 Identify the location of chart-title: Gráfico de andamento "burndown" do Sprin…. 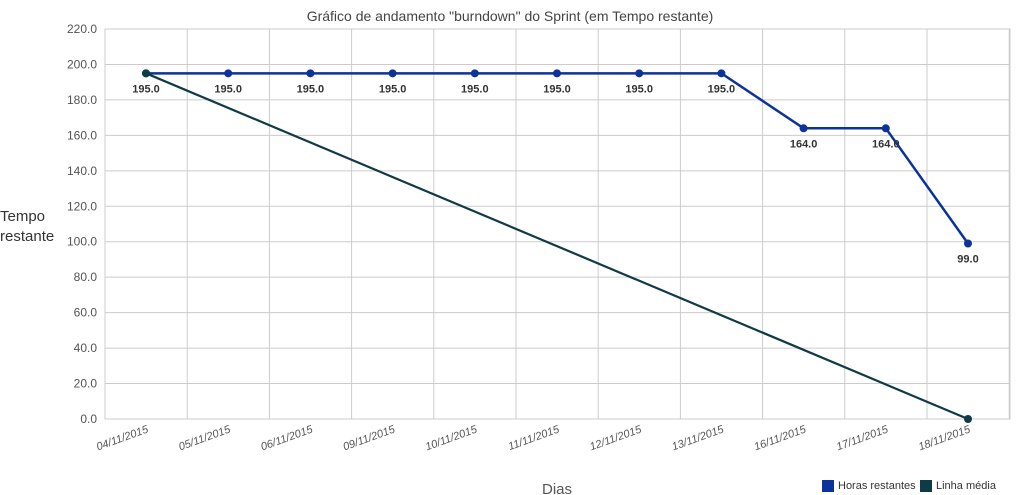
(510, 16).